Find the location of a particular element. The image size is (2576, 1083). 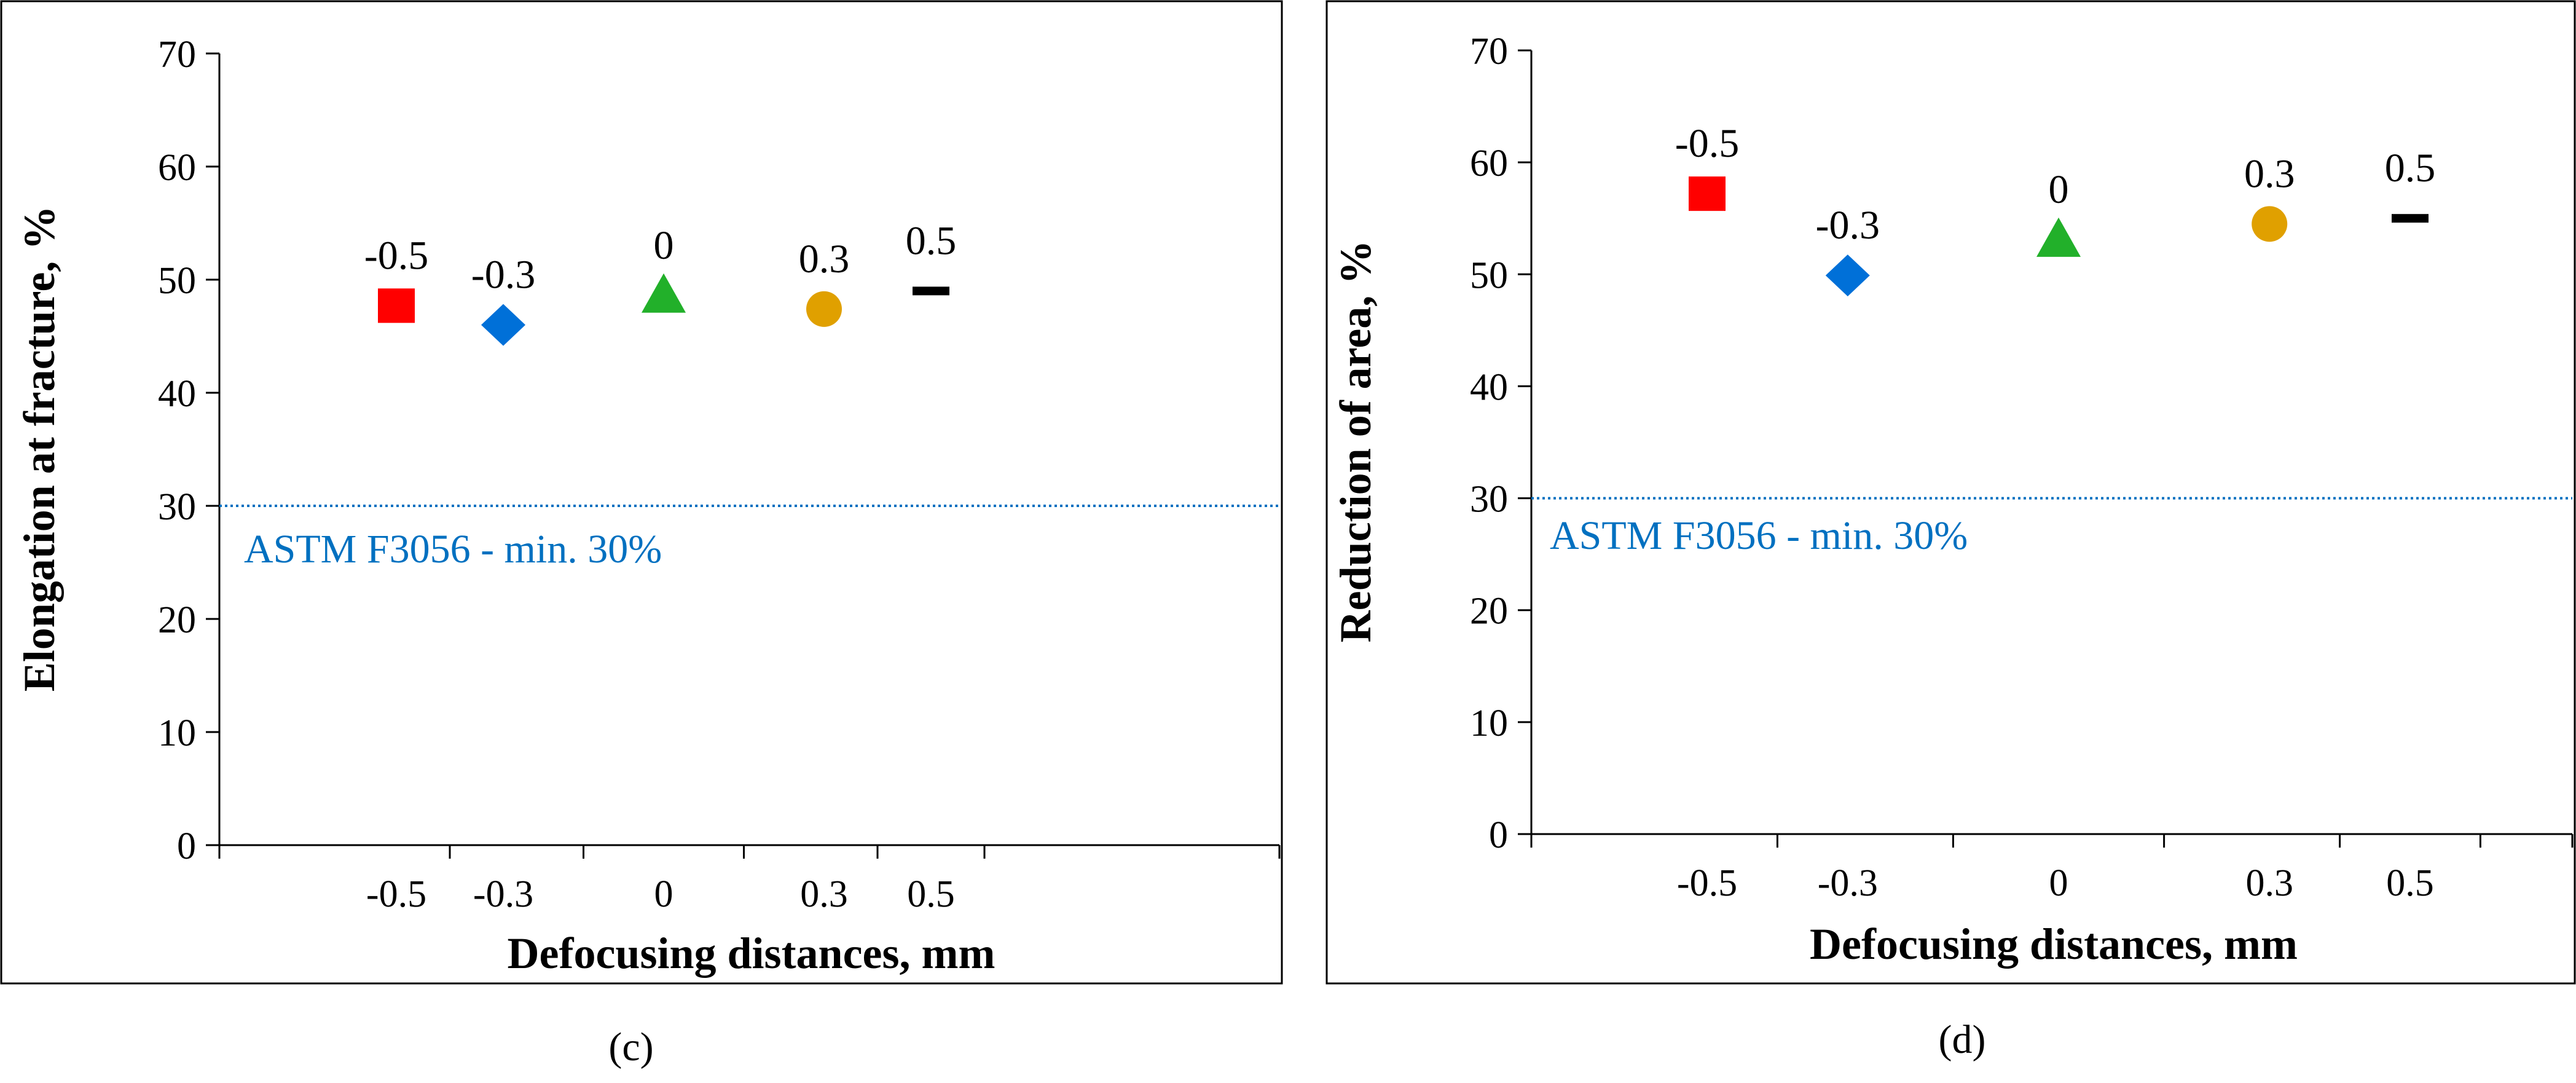

panel-label: (c) is located at coordinates (630, 1047).